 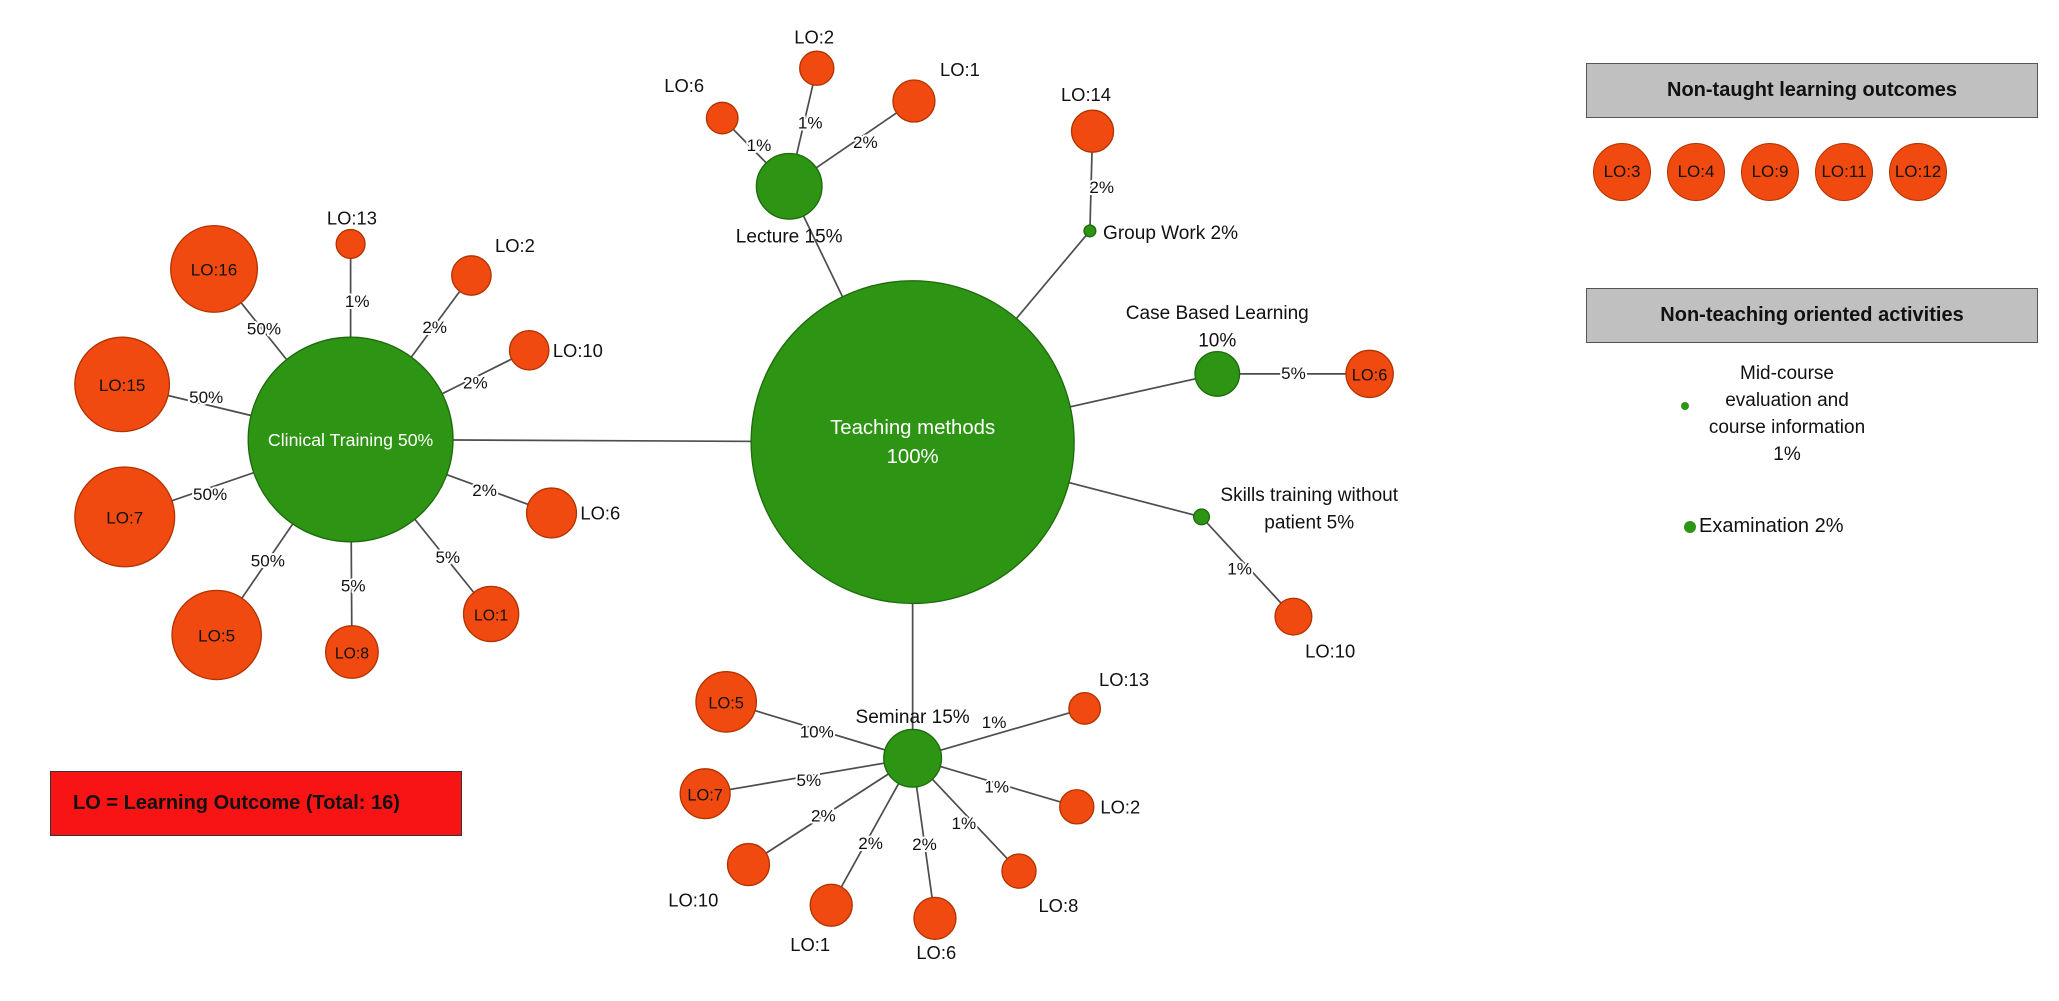 I want to click on node-label-se_lo1: LO:1, so click(x=810, y=944).